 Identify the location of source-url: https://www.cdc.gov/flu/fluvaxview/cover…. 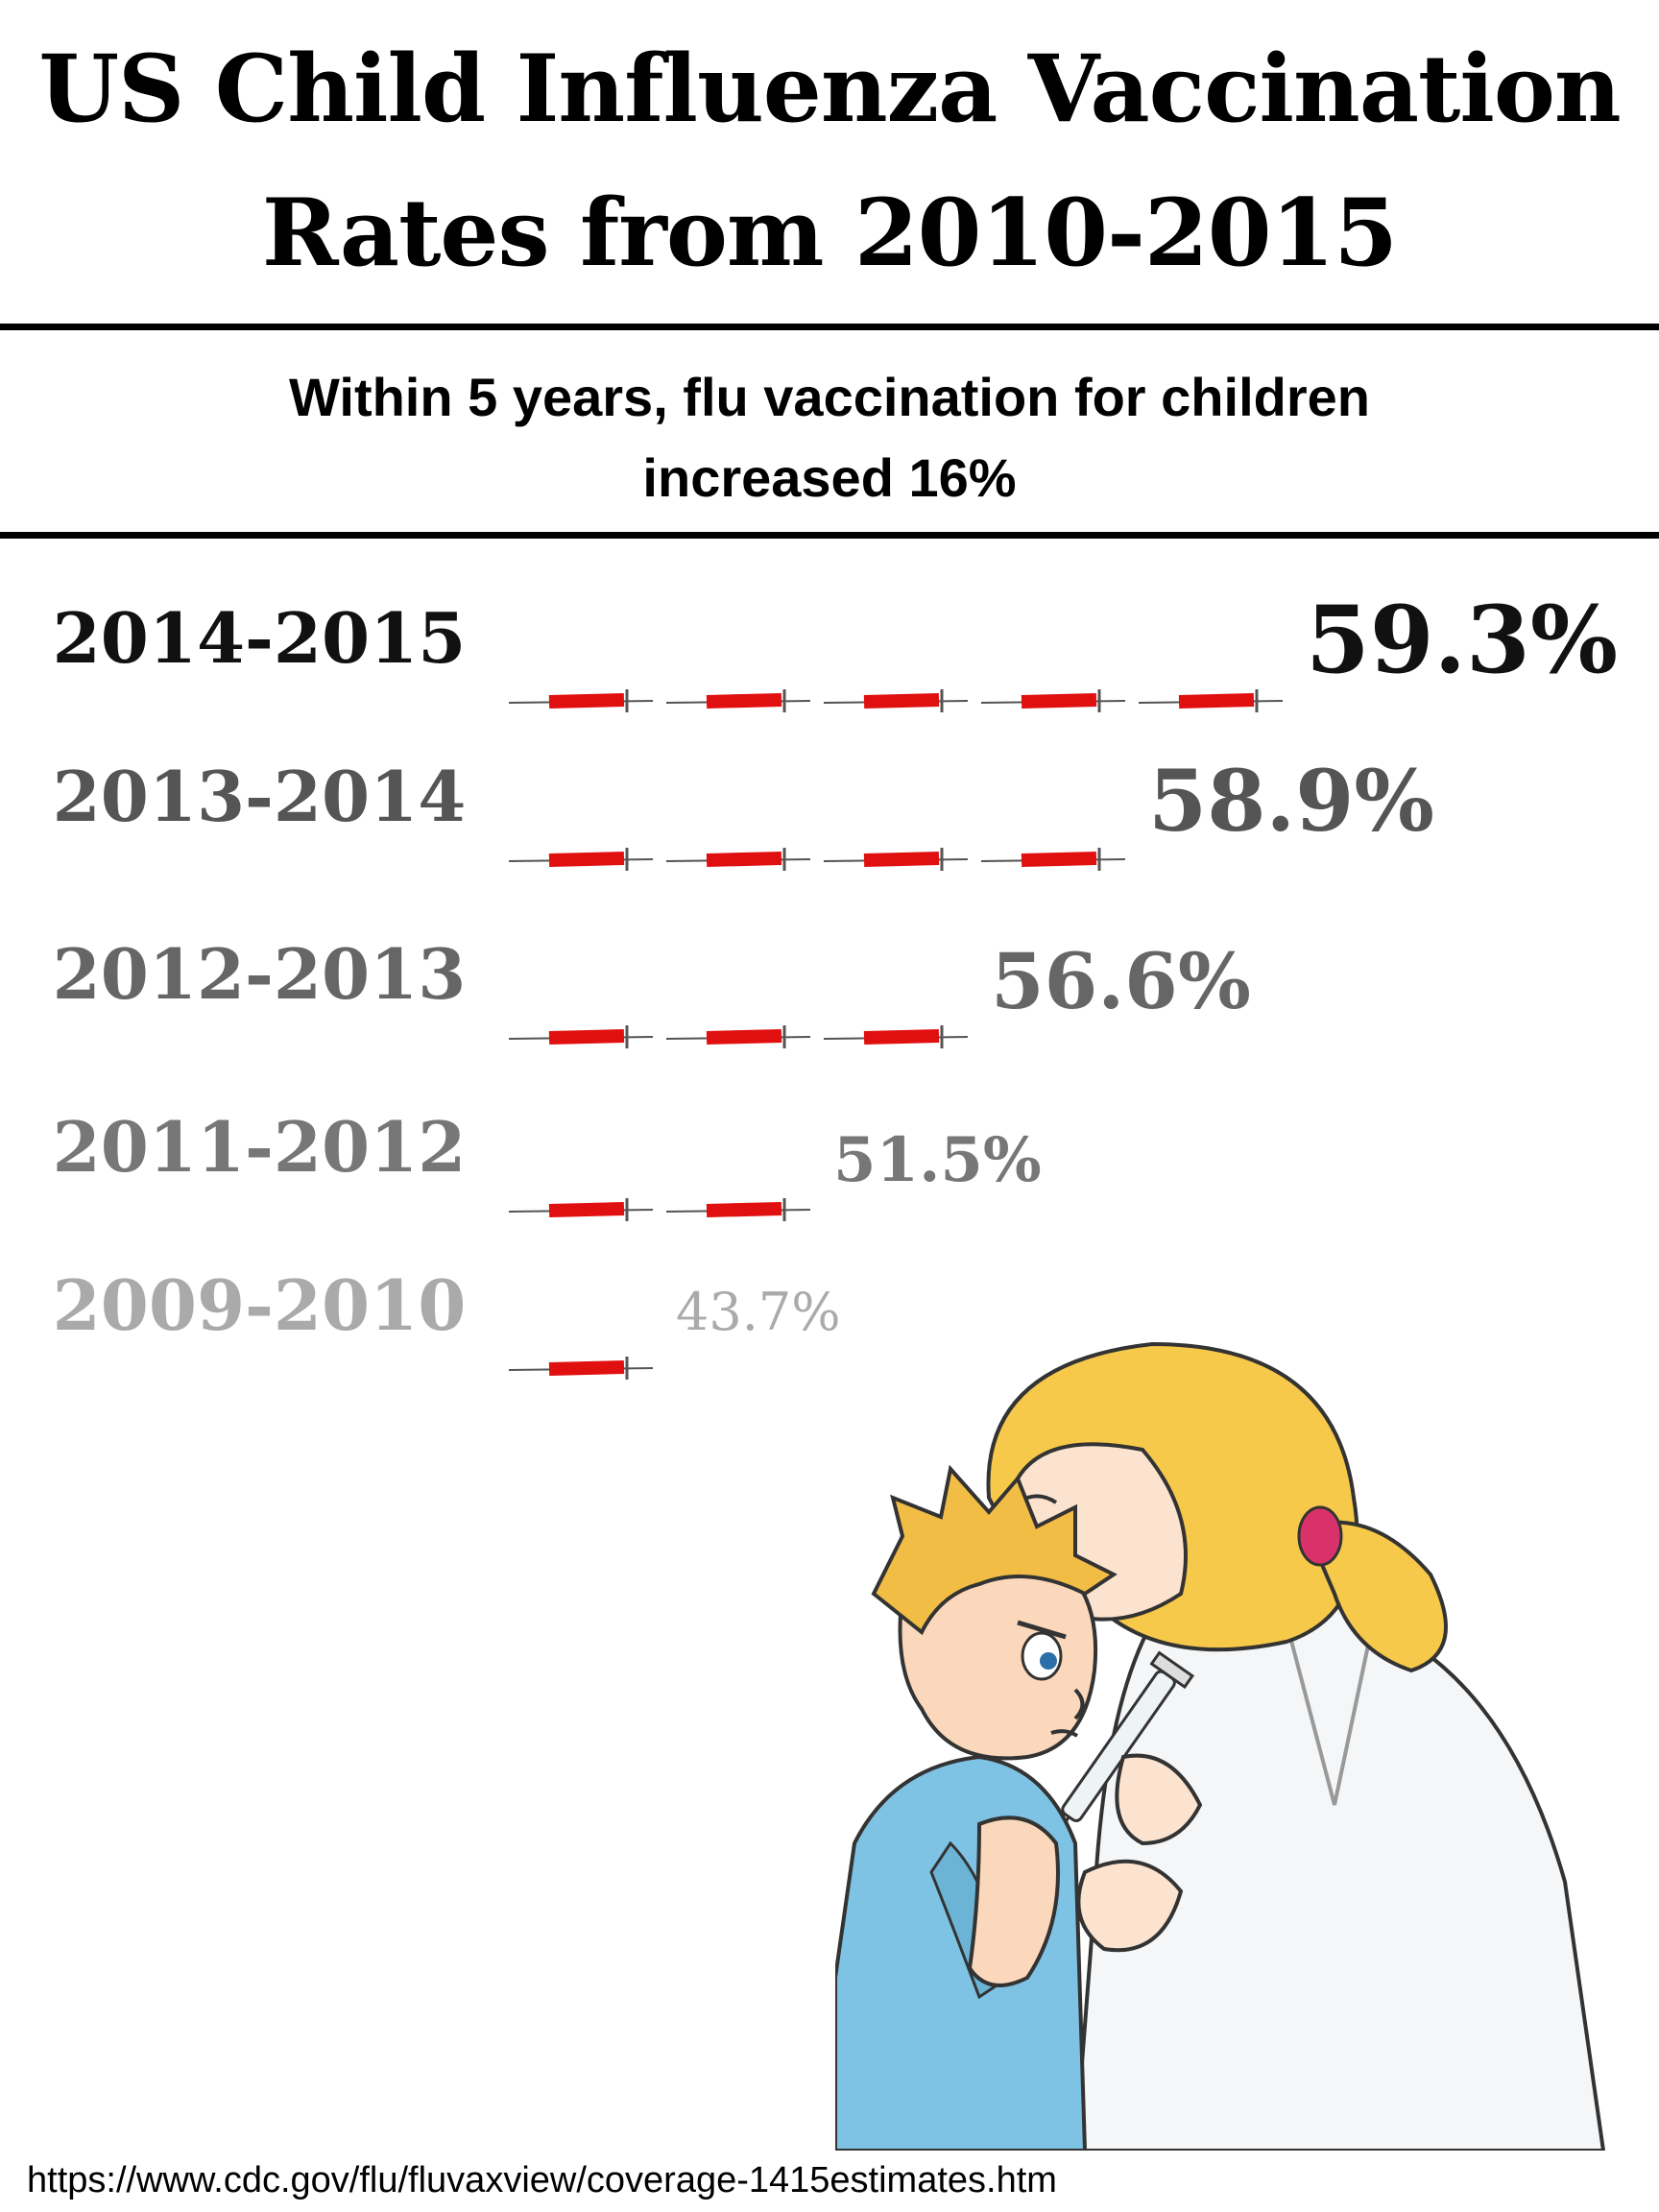
(542, 2180).